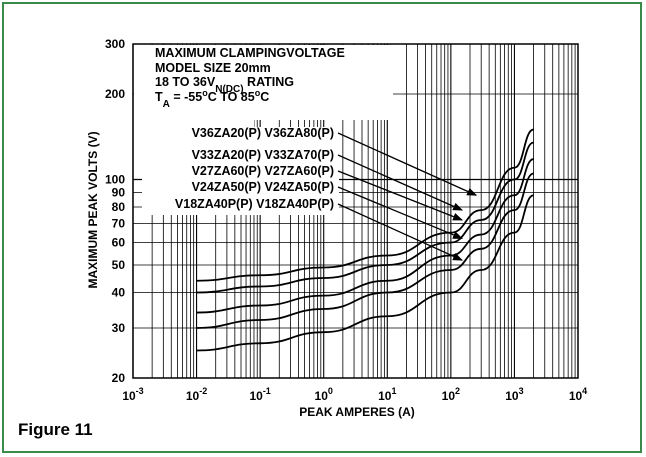 The width and height of the screenshot is (646, 457). What do you see at coordinates (119, 293) in the screenshot?
I see `y-tick-label: 40` at bounding box center [119, 293].